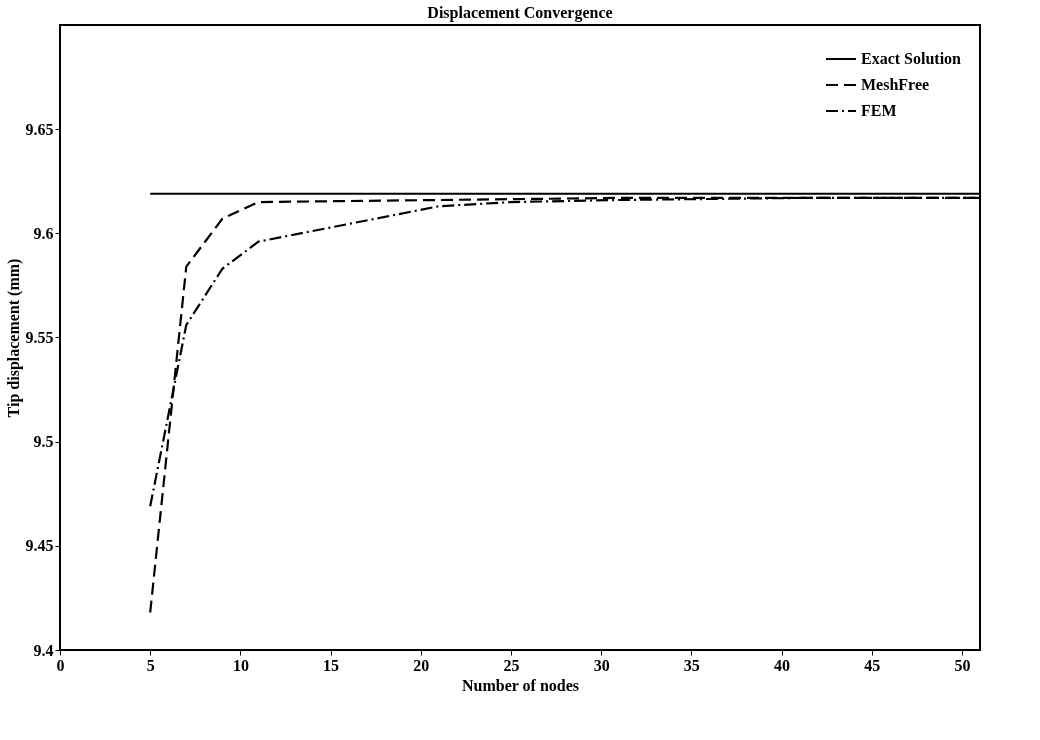  What do you see at coordinates (240, 665) in the screenshot?
I see `x-tick-label: 10` at bounding box center [240, 665].